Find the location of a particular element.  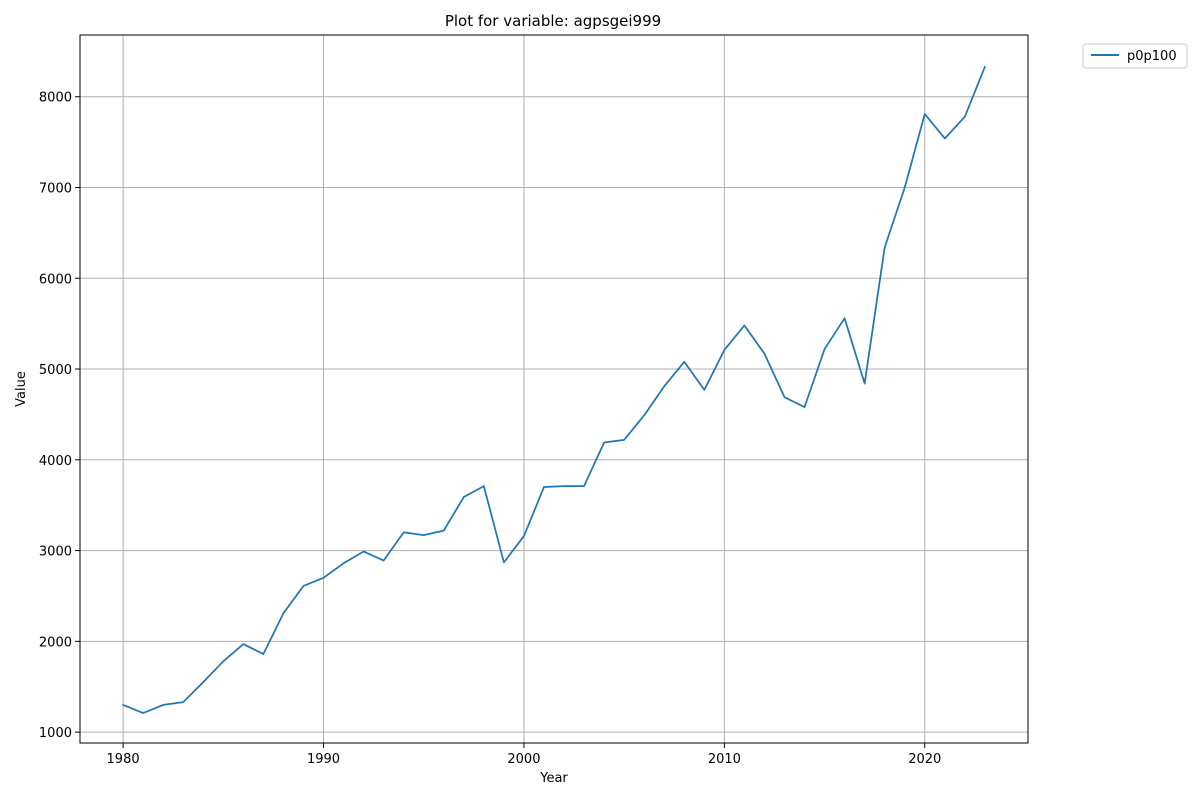

y-tick-label: 8000 is located at coordinates (55, 98).